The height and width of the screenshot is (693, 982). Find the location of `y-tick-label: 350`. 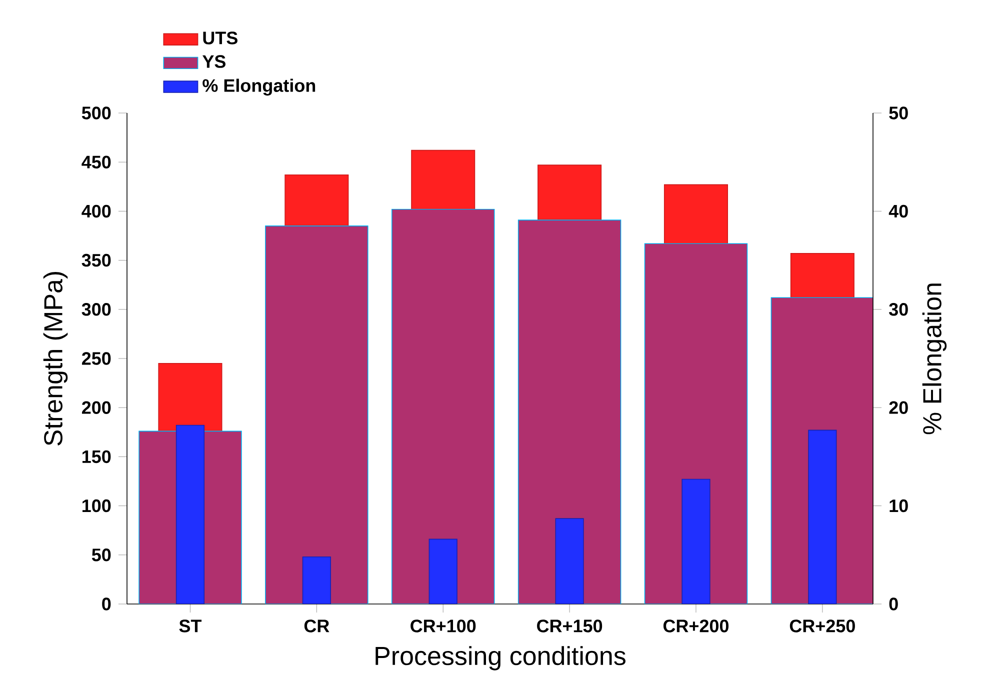

y-tick-label: 350 is located at coordinates (96, 260).